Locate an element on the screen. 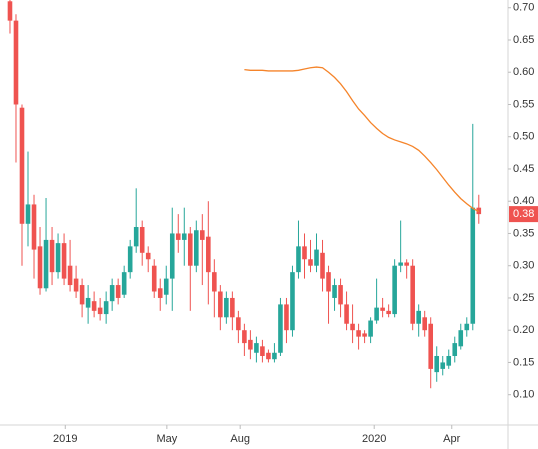  y-tick-label: 0.30 is located at coordinates (523, 266).